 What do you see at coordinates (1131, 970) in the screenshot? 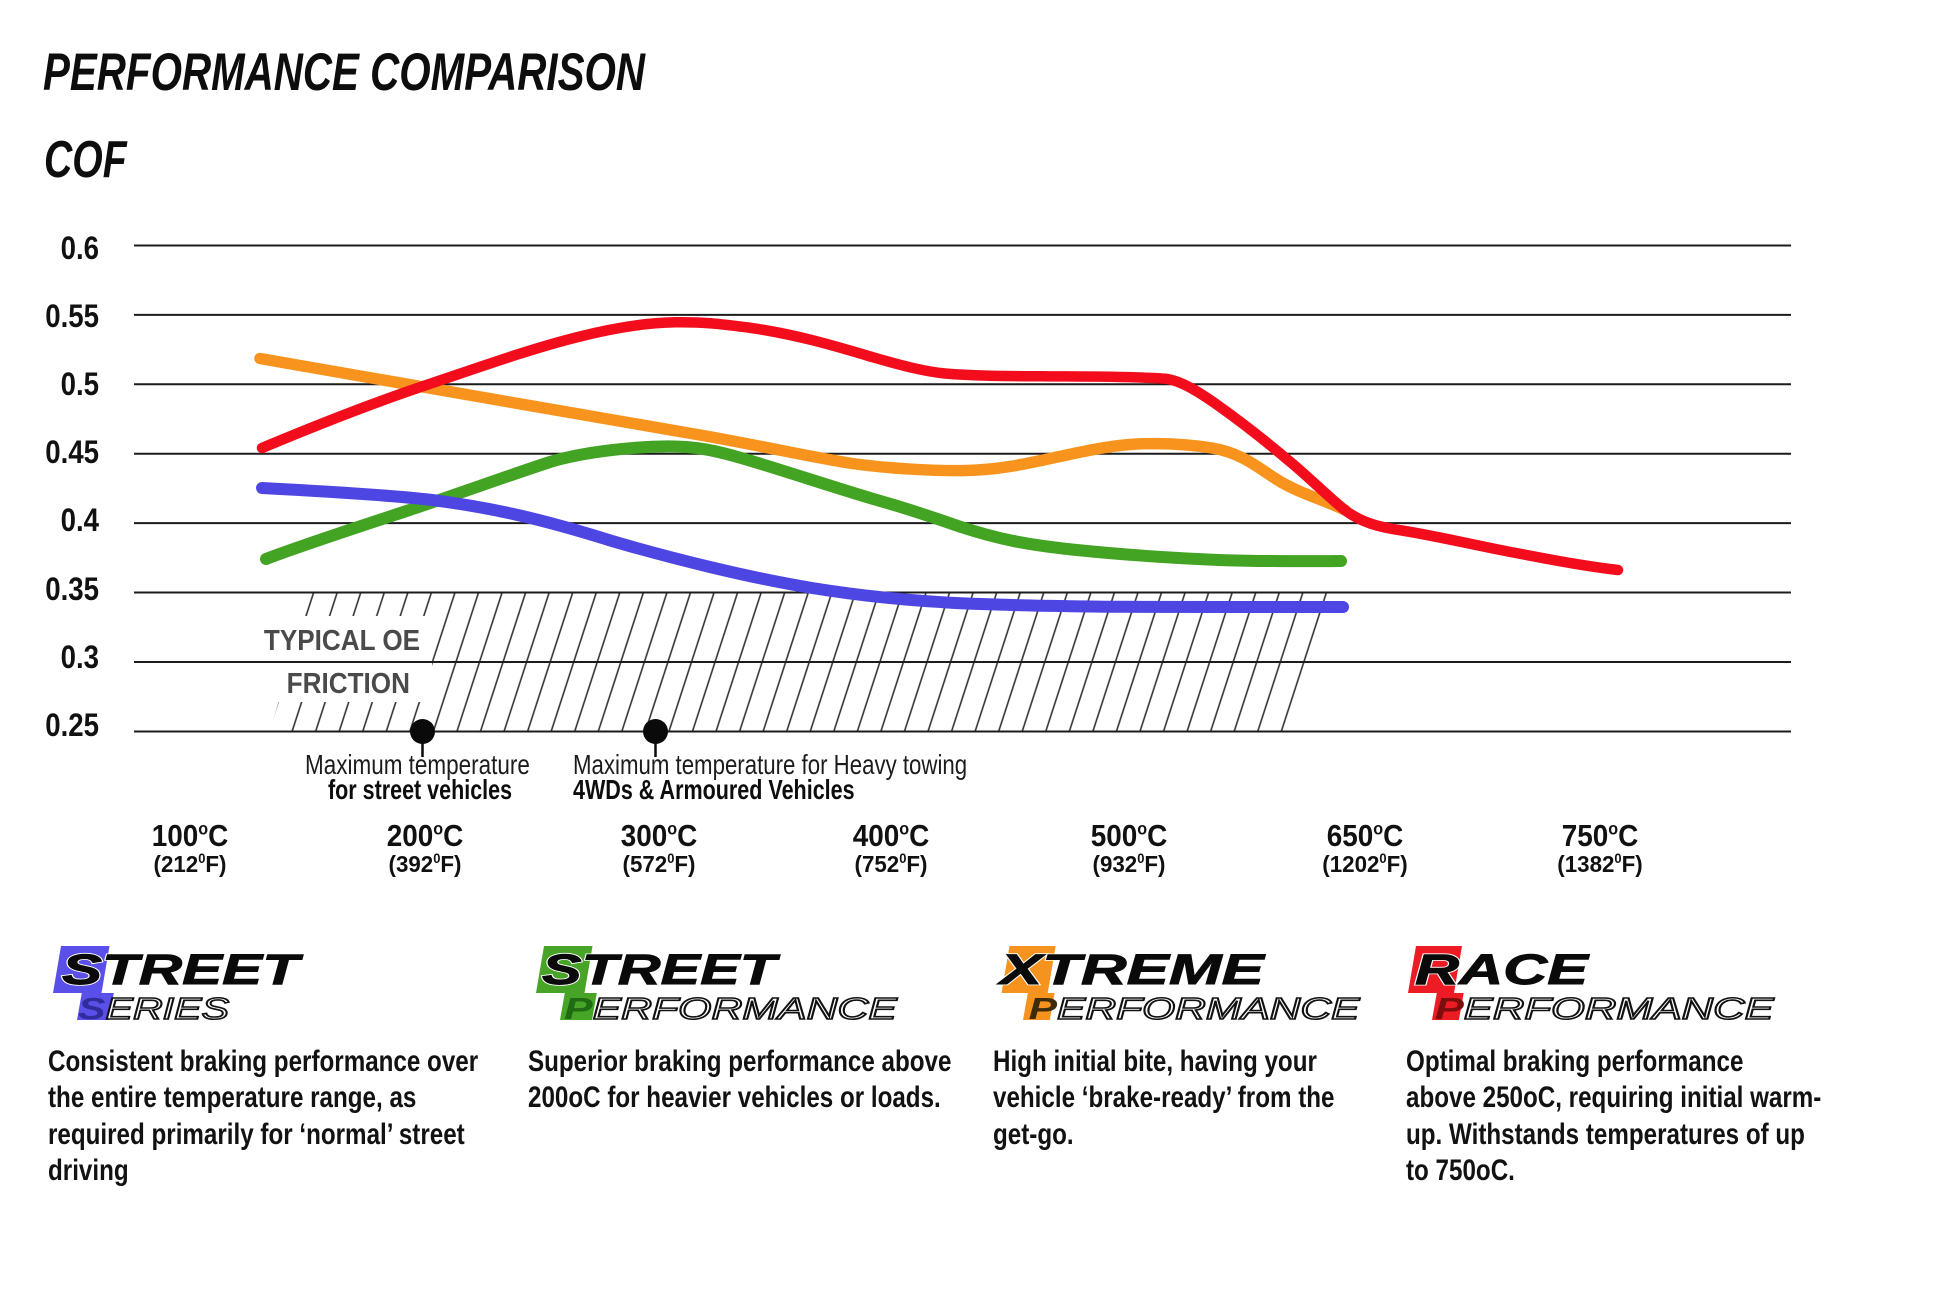
I see `svg-text: XTREME` at bounding box center [1131, 970].